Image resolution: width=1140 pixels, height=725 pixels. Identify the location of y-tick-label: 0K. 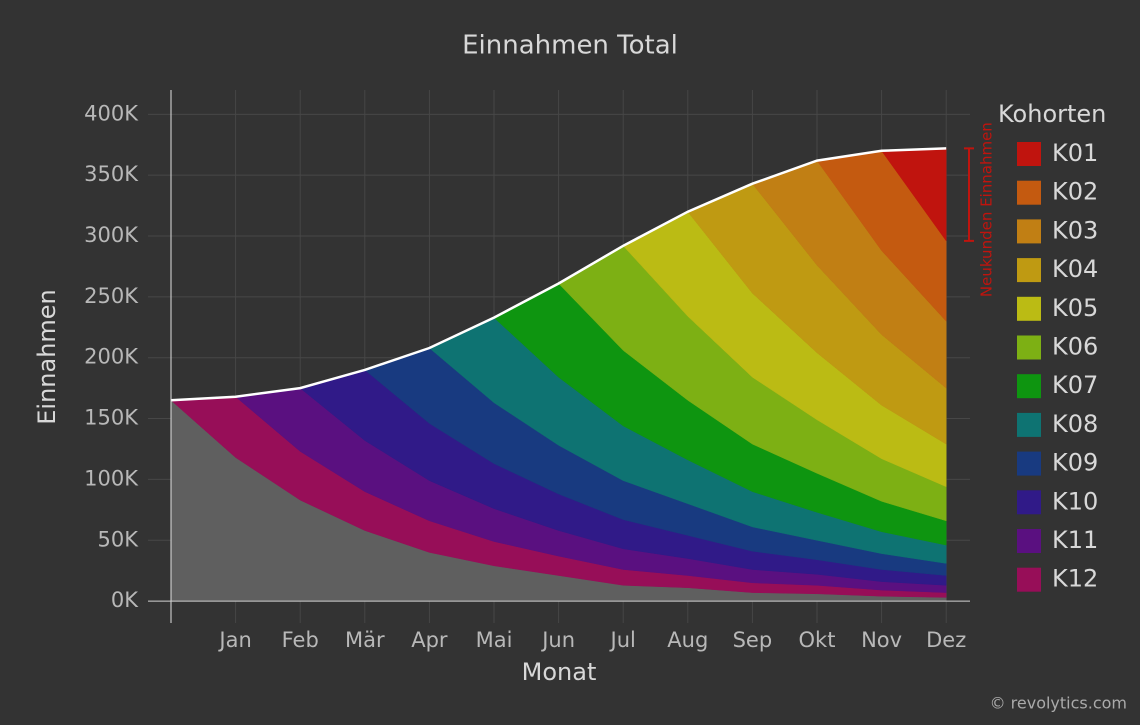
(125, 600).